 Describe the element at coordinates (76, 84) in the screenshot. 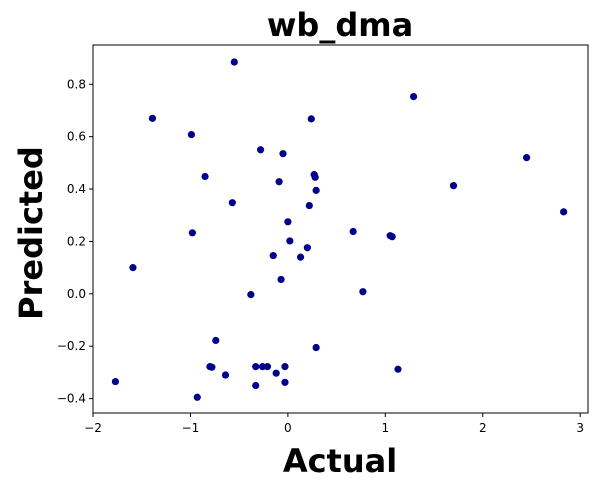

I see `y-tick-label: 0.8` at that location.